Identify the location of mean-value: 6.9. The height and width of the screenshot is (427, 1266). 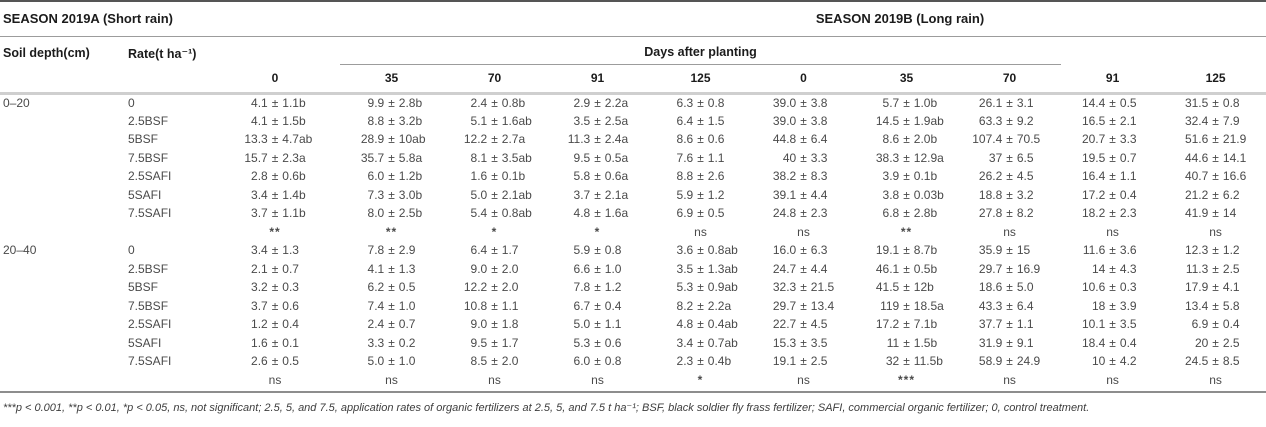
(1200, 324).